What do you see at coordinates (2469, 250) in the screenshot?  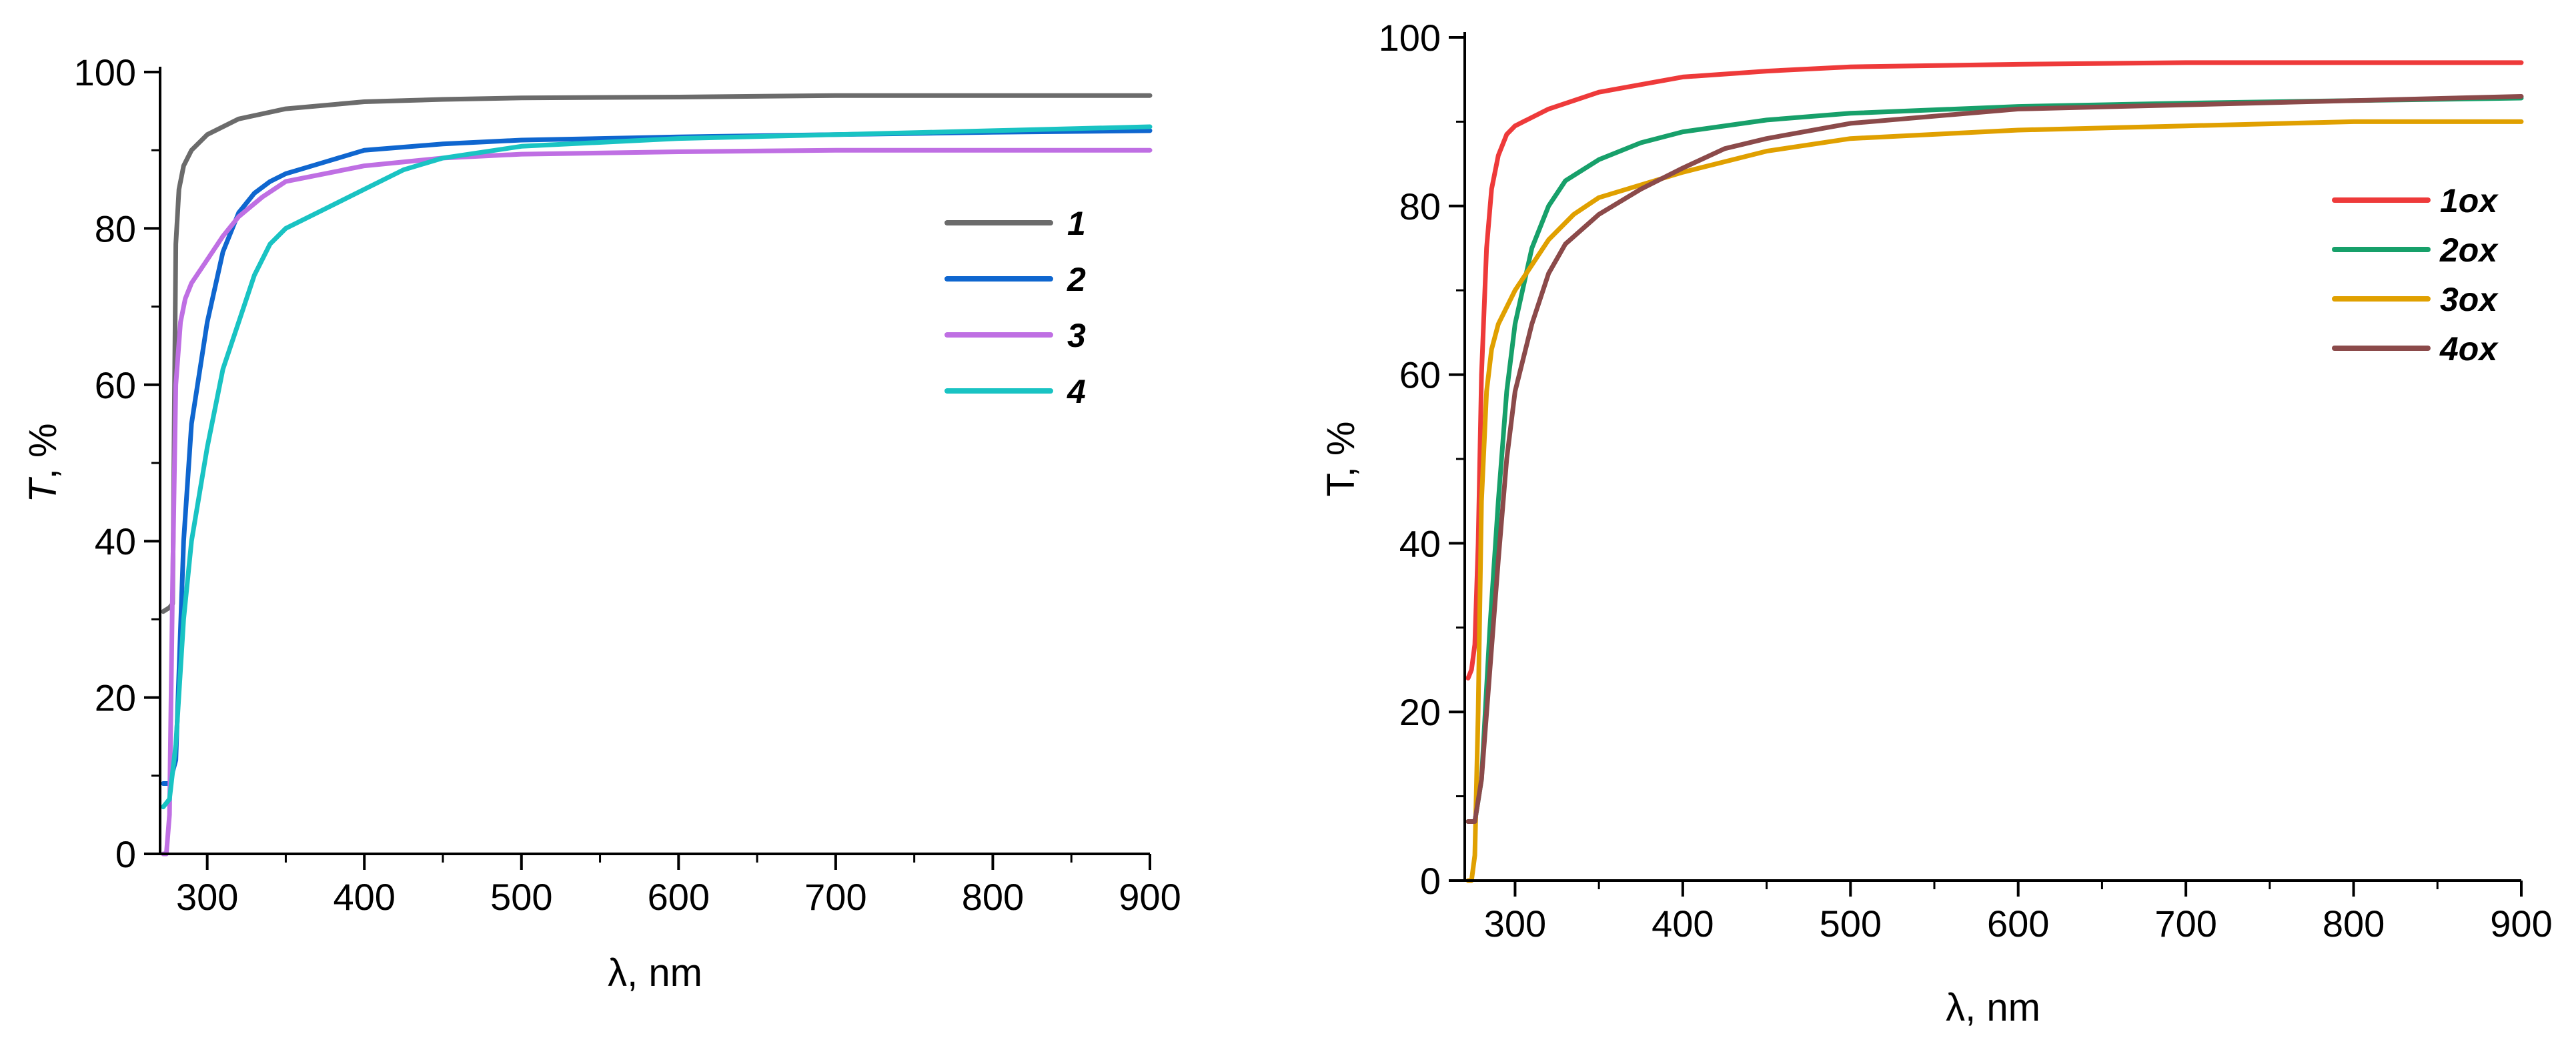 I see `legend-label-2ox: 2ox` at bounding box center [2469, 250].